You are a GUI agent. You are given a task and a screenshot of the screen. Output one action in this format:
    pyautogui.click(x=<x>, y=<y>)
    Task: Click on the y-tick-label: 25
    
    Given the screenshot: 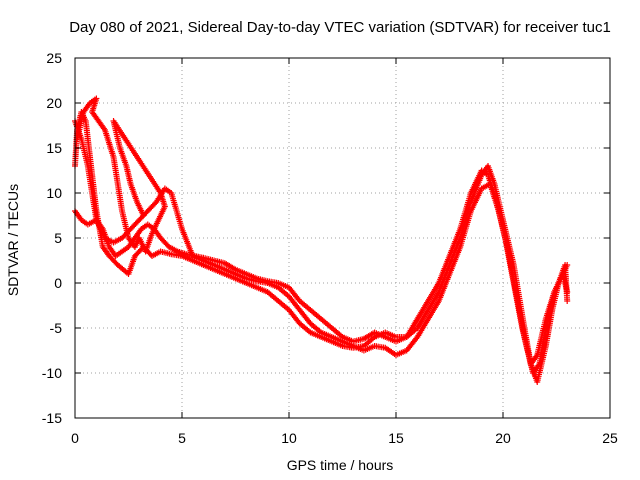 What is the action you would take?
    pyautogui.click(x=54, y=58)
    